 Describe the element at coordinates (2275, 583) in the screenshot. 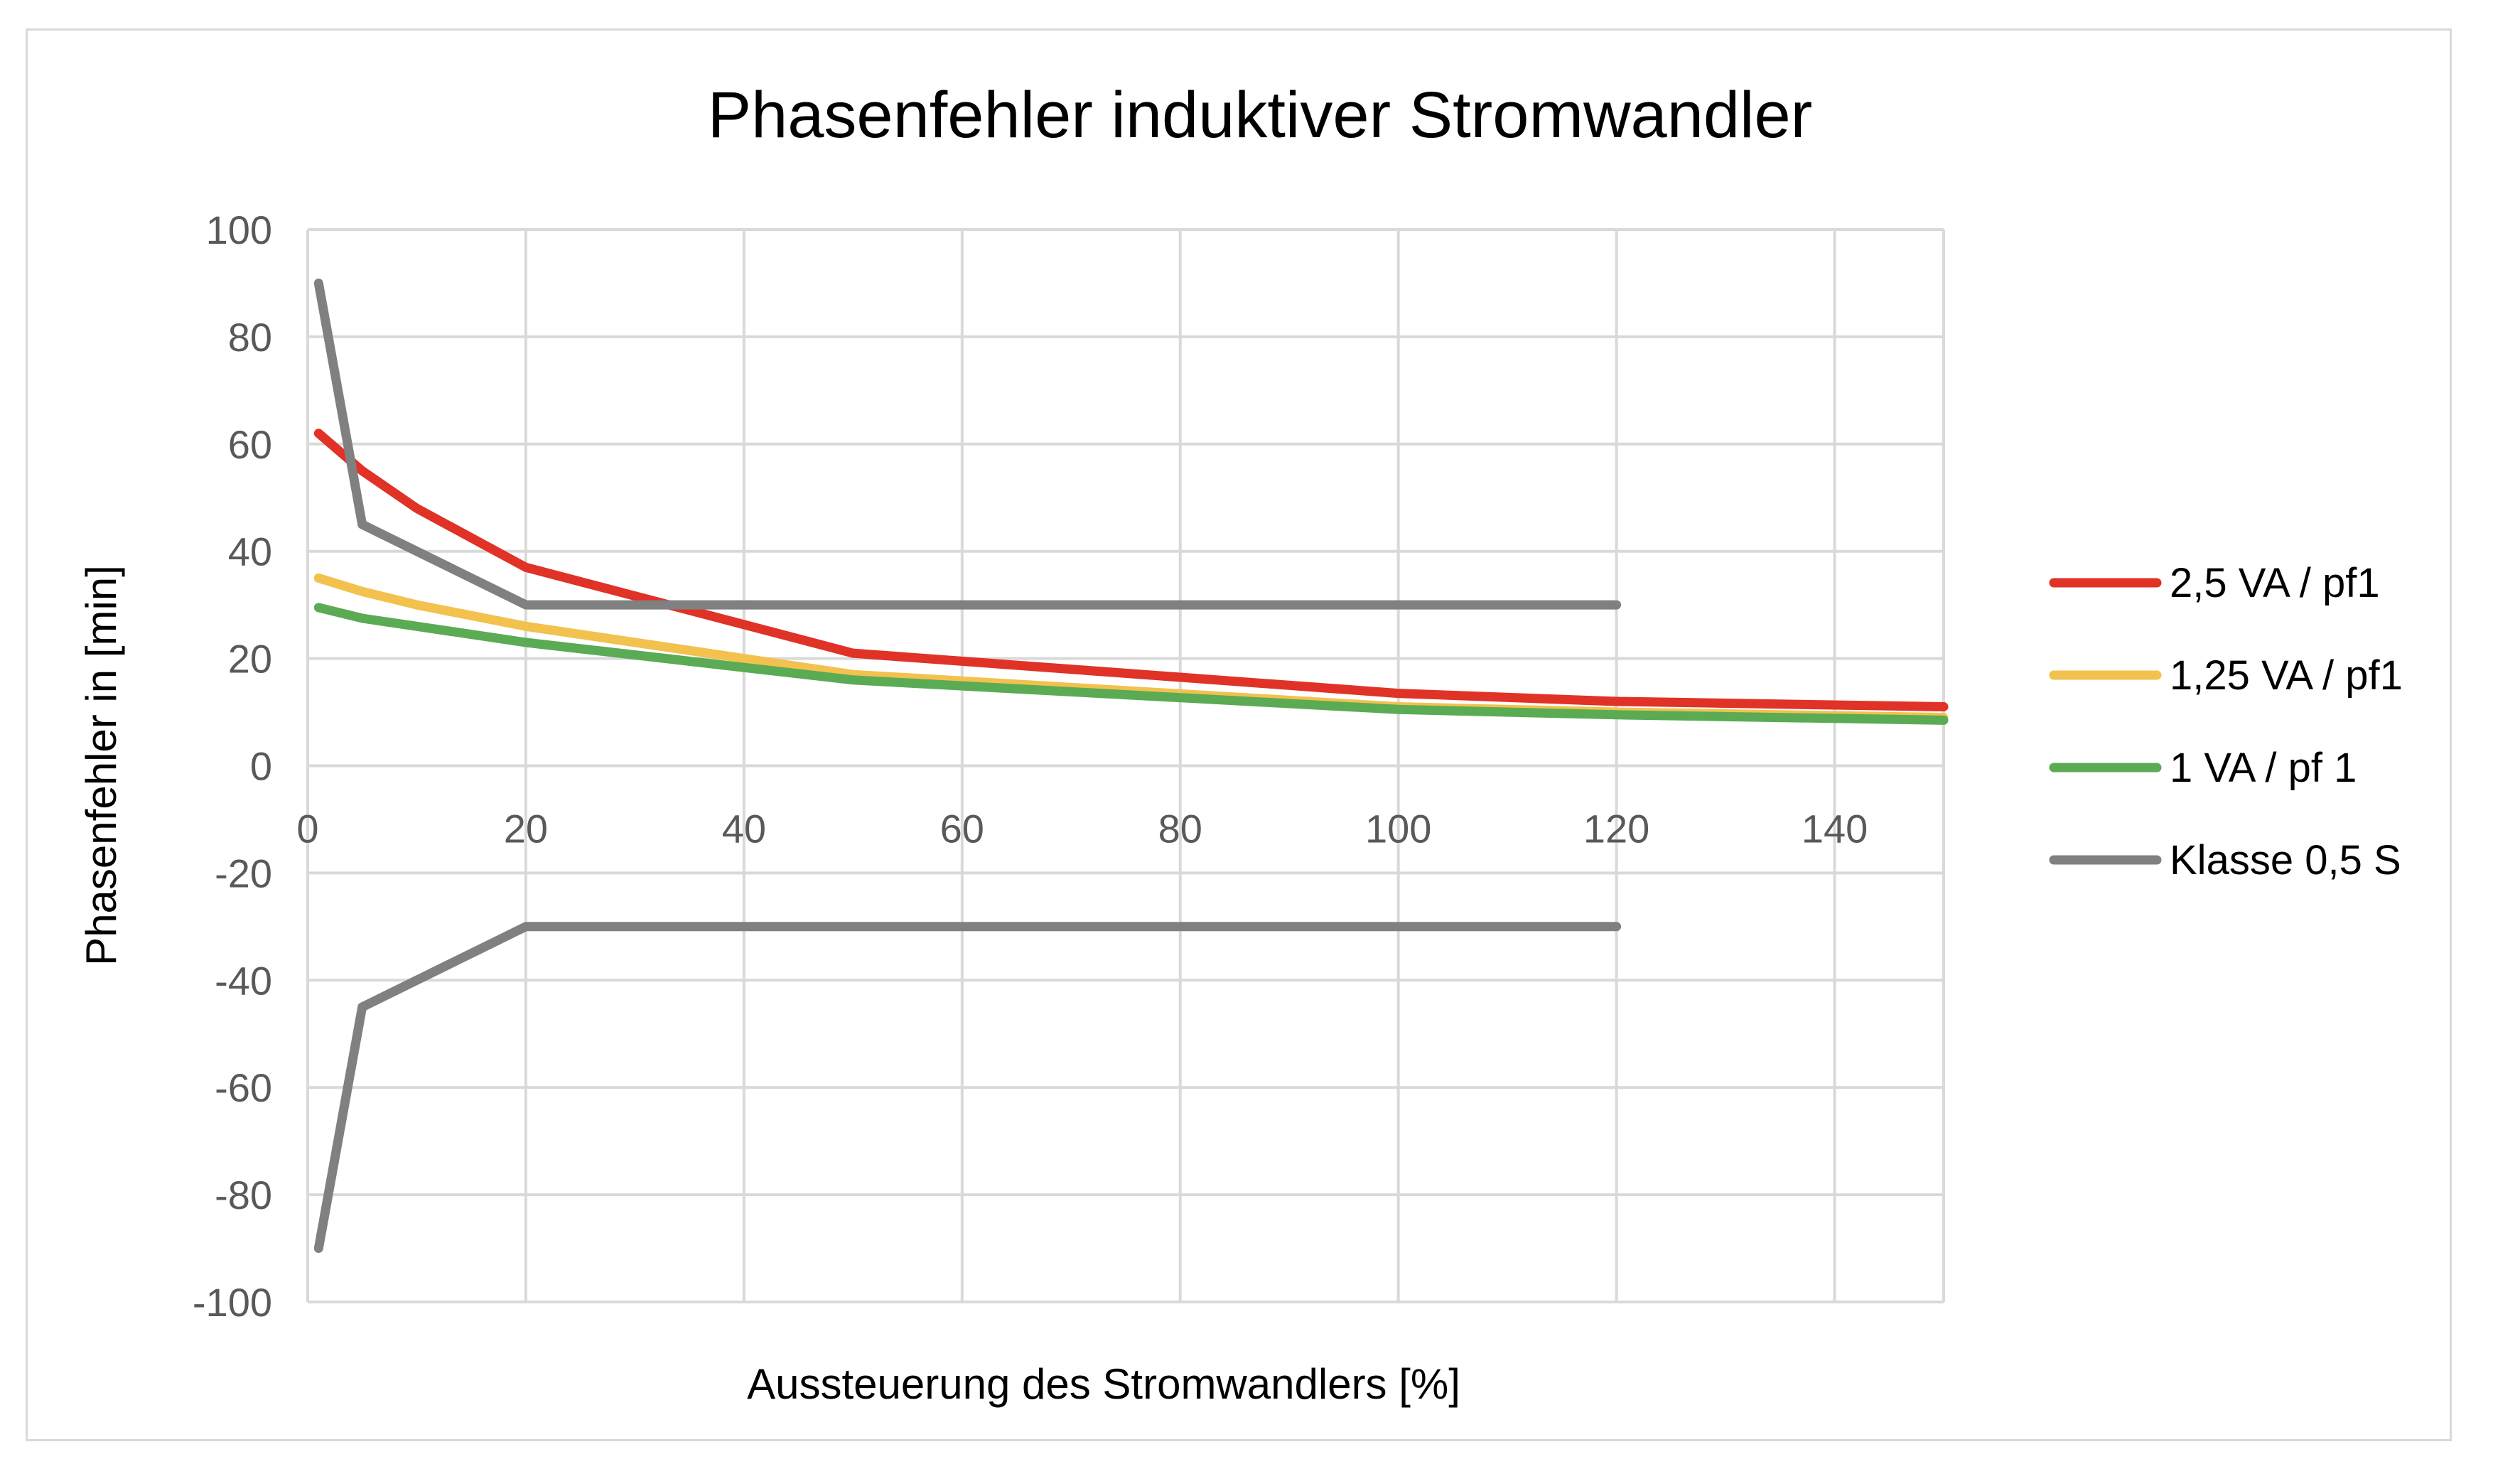

I see `legend-label-1: 2,5 VA / pf1` at that location.